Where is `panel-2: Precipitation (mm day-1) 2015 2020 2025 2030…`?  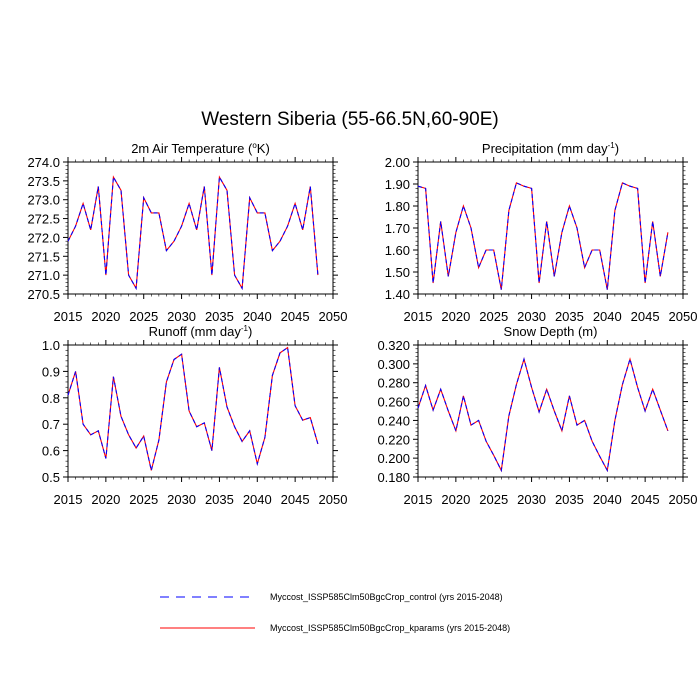 panel-2: Precipitation (mm day-1) 2015 2020 2025 2030… is located at coordinates (541, 232).